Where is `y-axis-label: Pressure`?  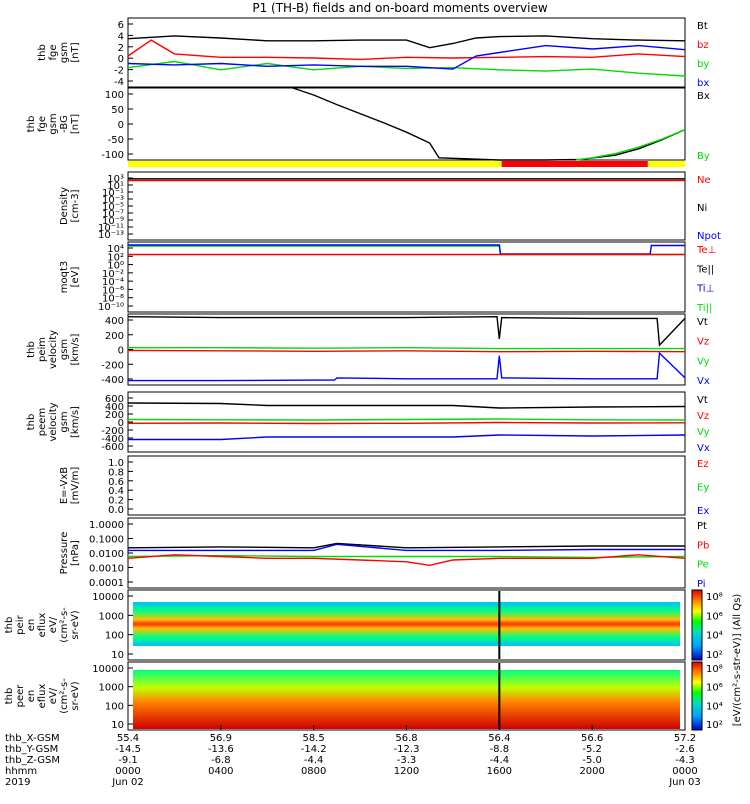
y-axis-label: Pressure is located at coordinates (64, 553).